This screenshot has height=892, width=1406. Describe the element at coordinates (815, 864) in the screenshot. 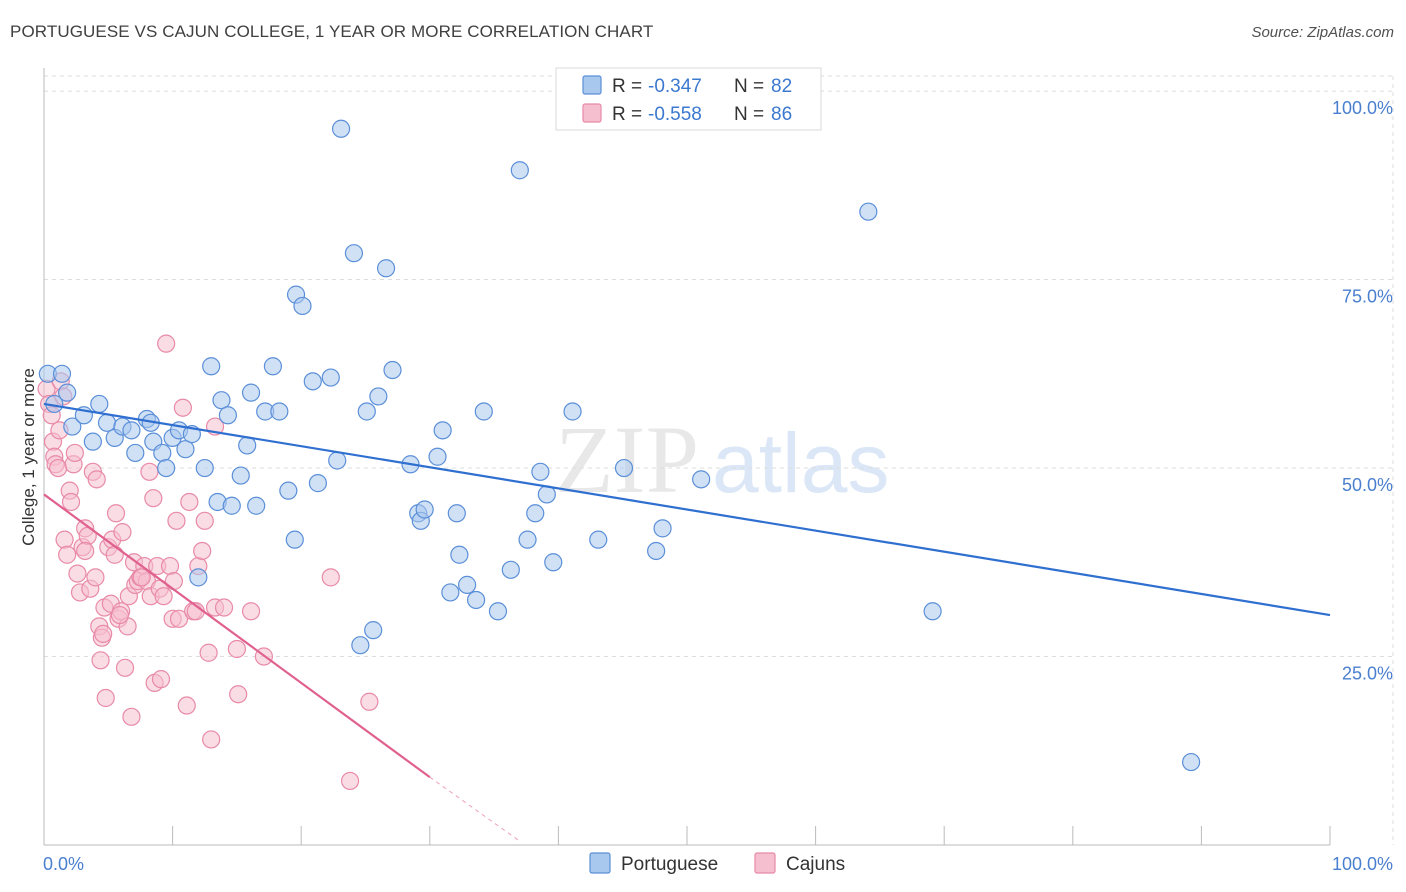

I see `series-legend-label-cajun: Cajuns` at that location.